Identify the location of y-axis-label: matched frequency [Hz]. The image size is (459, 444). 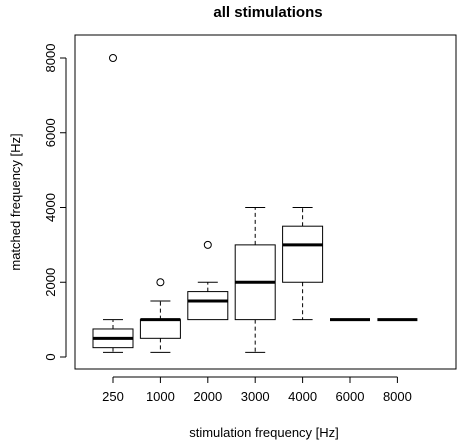
(15, 201).